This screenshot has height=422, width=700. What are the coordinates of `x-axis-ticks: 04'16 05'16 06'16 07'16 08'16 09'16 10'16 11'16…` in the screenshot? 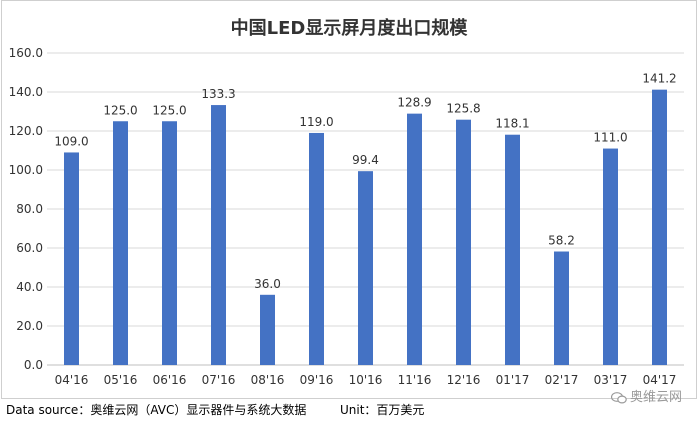 It's located at (366, 380).